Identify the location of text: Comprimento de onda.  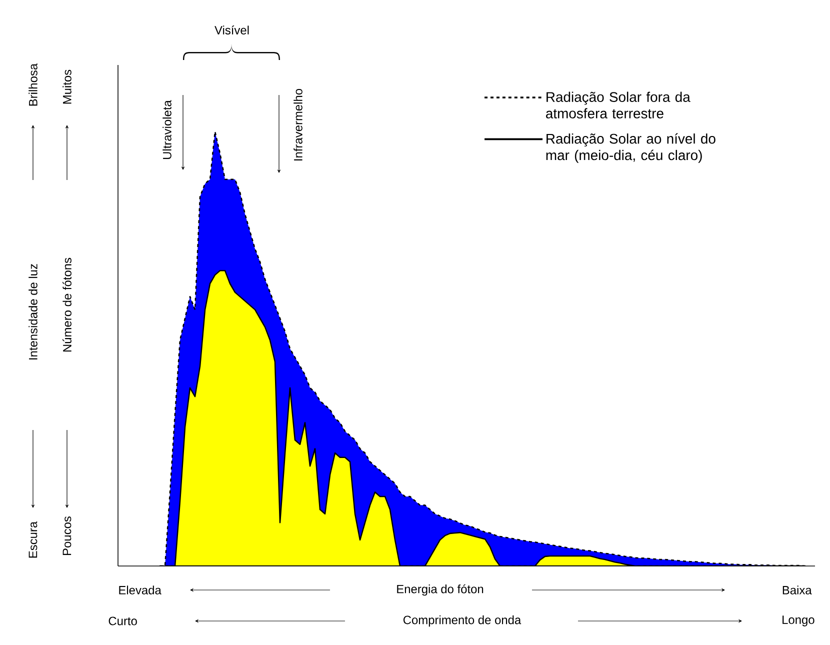
(462, 621).